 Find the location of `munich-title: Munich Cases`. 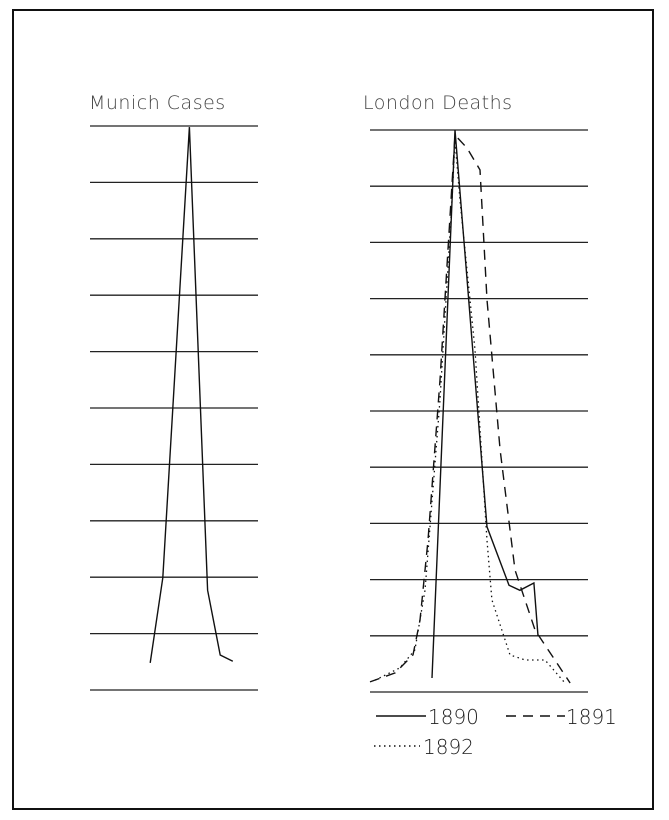

munich-title: Munich Cases is located at coordinates (157, 103).